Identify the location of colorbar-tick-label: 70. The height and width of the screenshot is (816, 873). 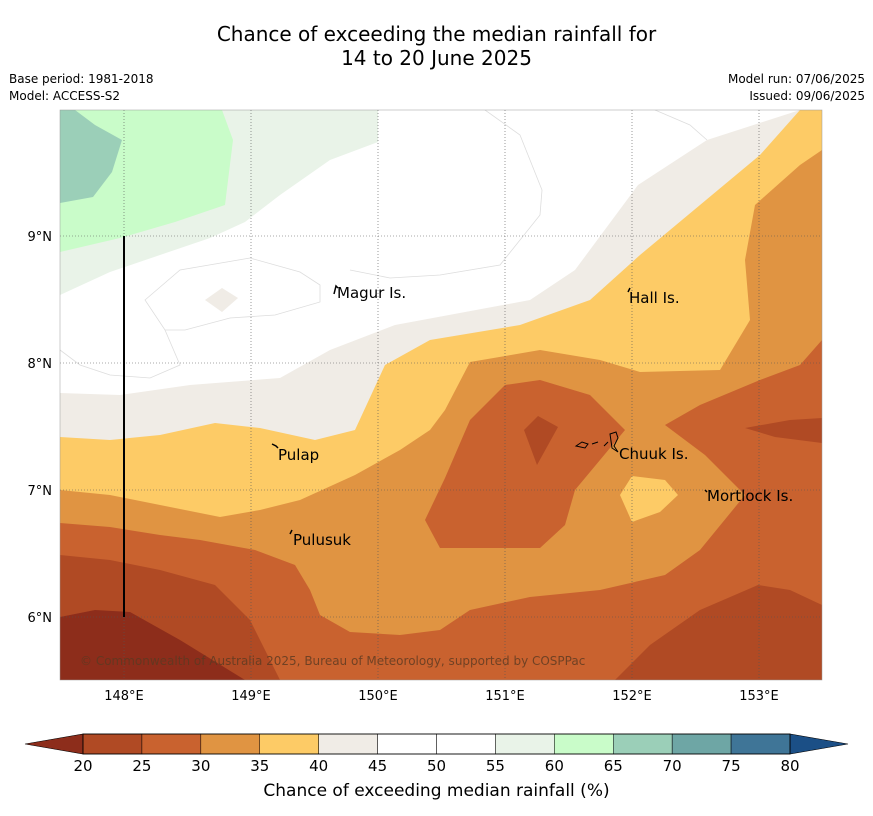
(672, 766).